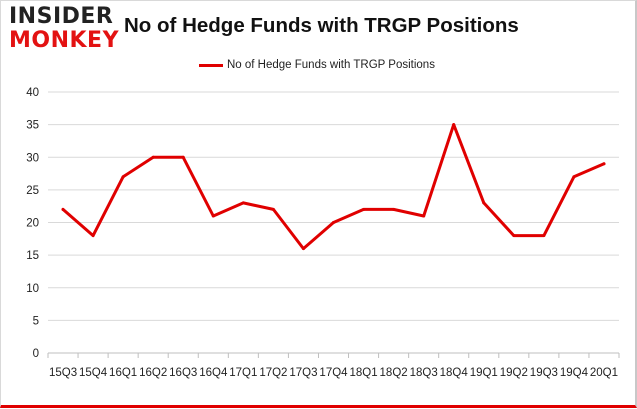  Describe the element at coordinates (61, 16) in the screenshot. I see `logo-line-1: INSIDER` at that location.